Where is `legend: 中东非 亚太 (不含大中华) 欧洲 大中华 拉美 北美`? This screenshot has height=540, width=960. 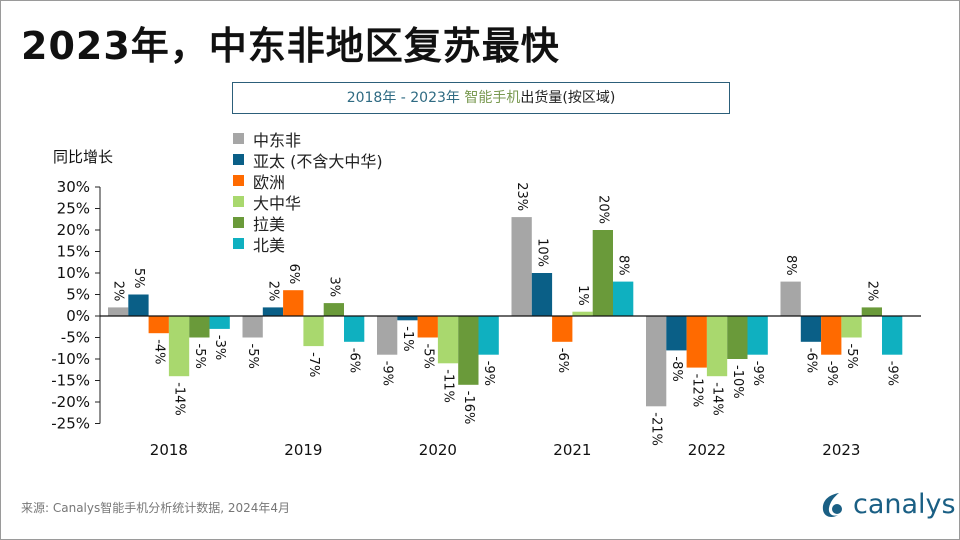
legend: 中东非 亚太 (不含大中华) 欧洲 大中华 拉美 北美 is located at coordinates (308, 191).